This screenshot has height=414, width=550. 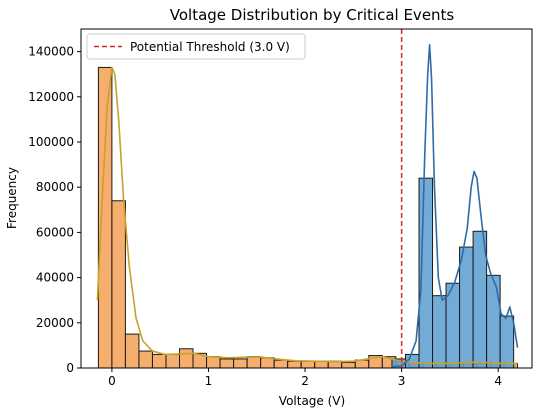 I want to click on y-tick-label-40000: 40000, so click(x=55, y=278).